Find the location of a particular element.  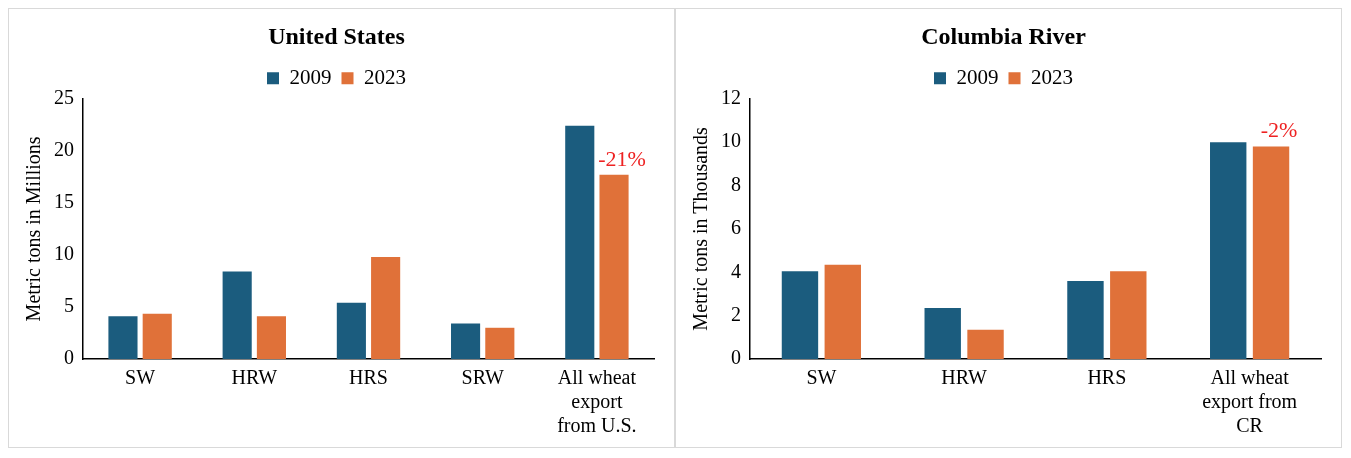

chart-title: United States is located at coordinates (336, 35).